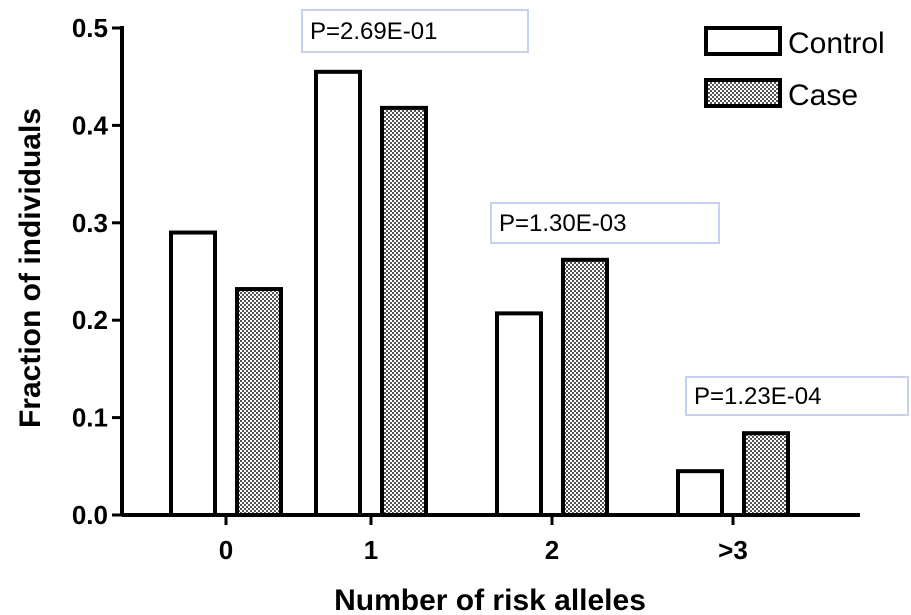  I want to click on x-axis-title: Number of risk alleles, so click(490, 599).